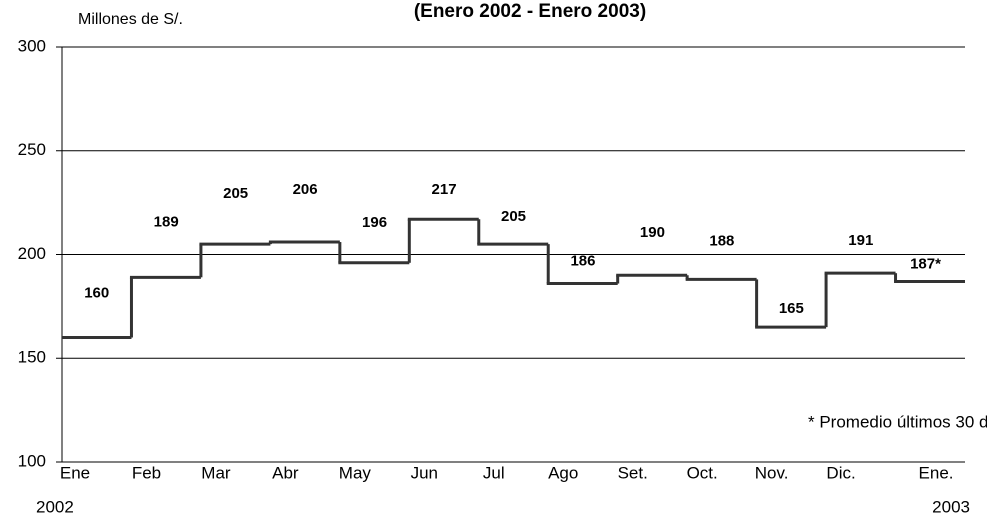  Describe the element at coordinates (166, 221) in the screenshot. I see `value-label: 189` at that location.